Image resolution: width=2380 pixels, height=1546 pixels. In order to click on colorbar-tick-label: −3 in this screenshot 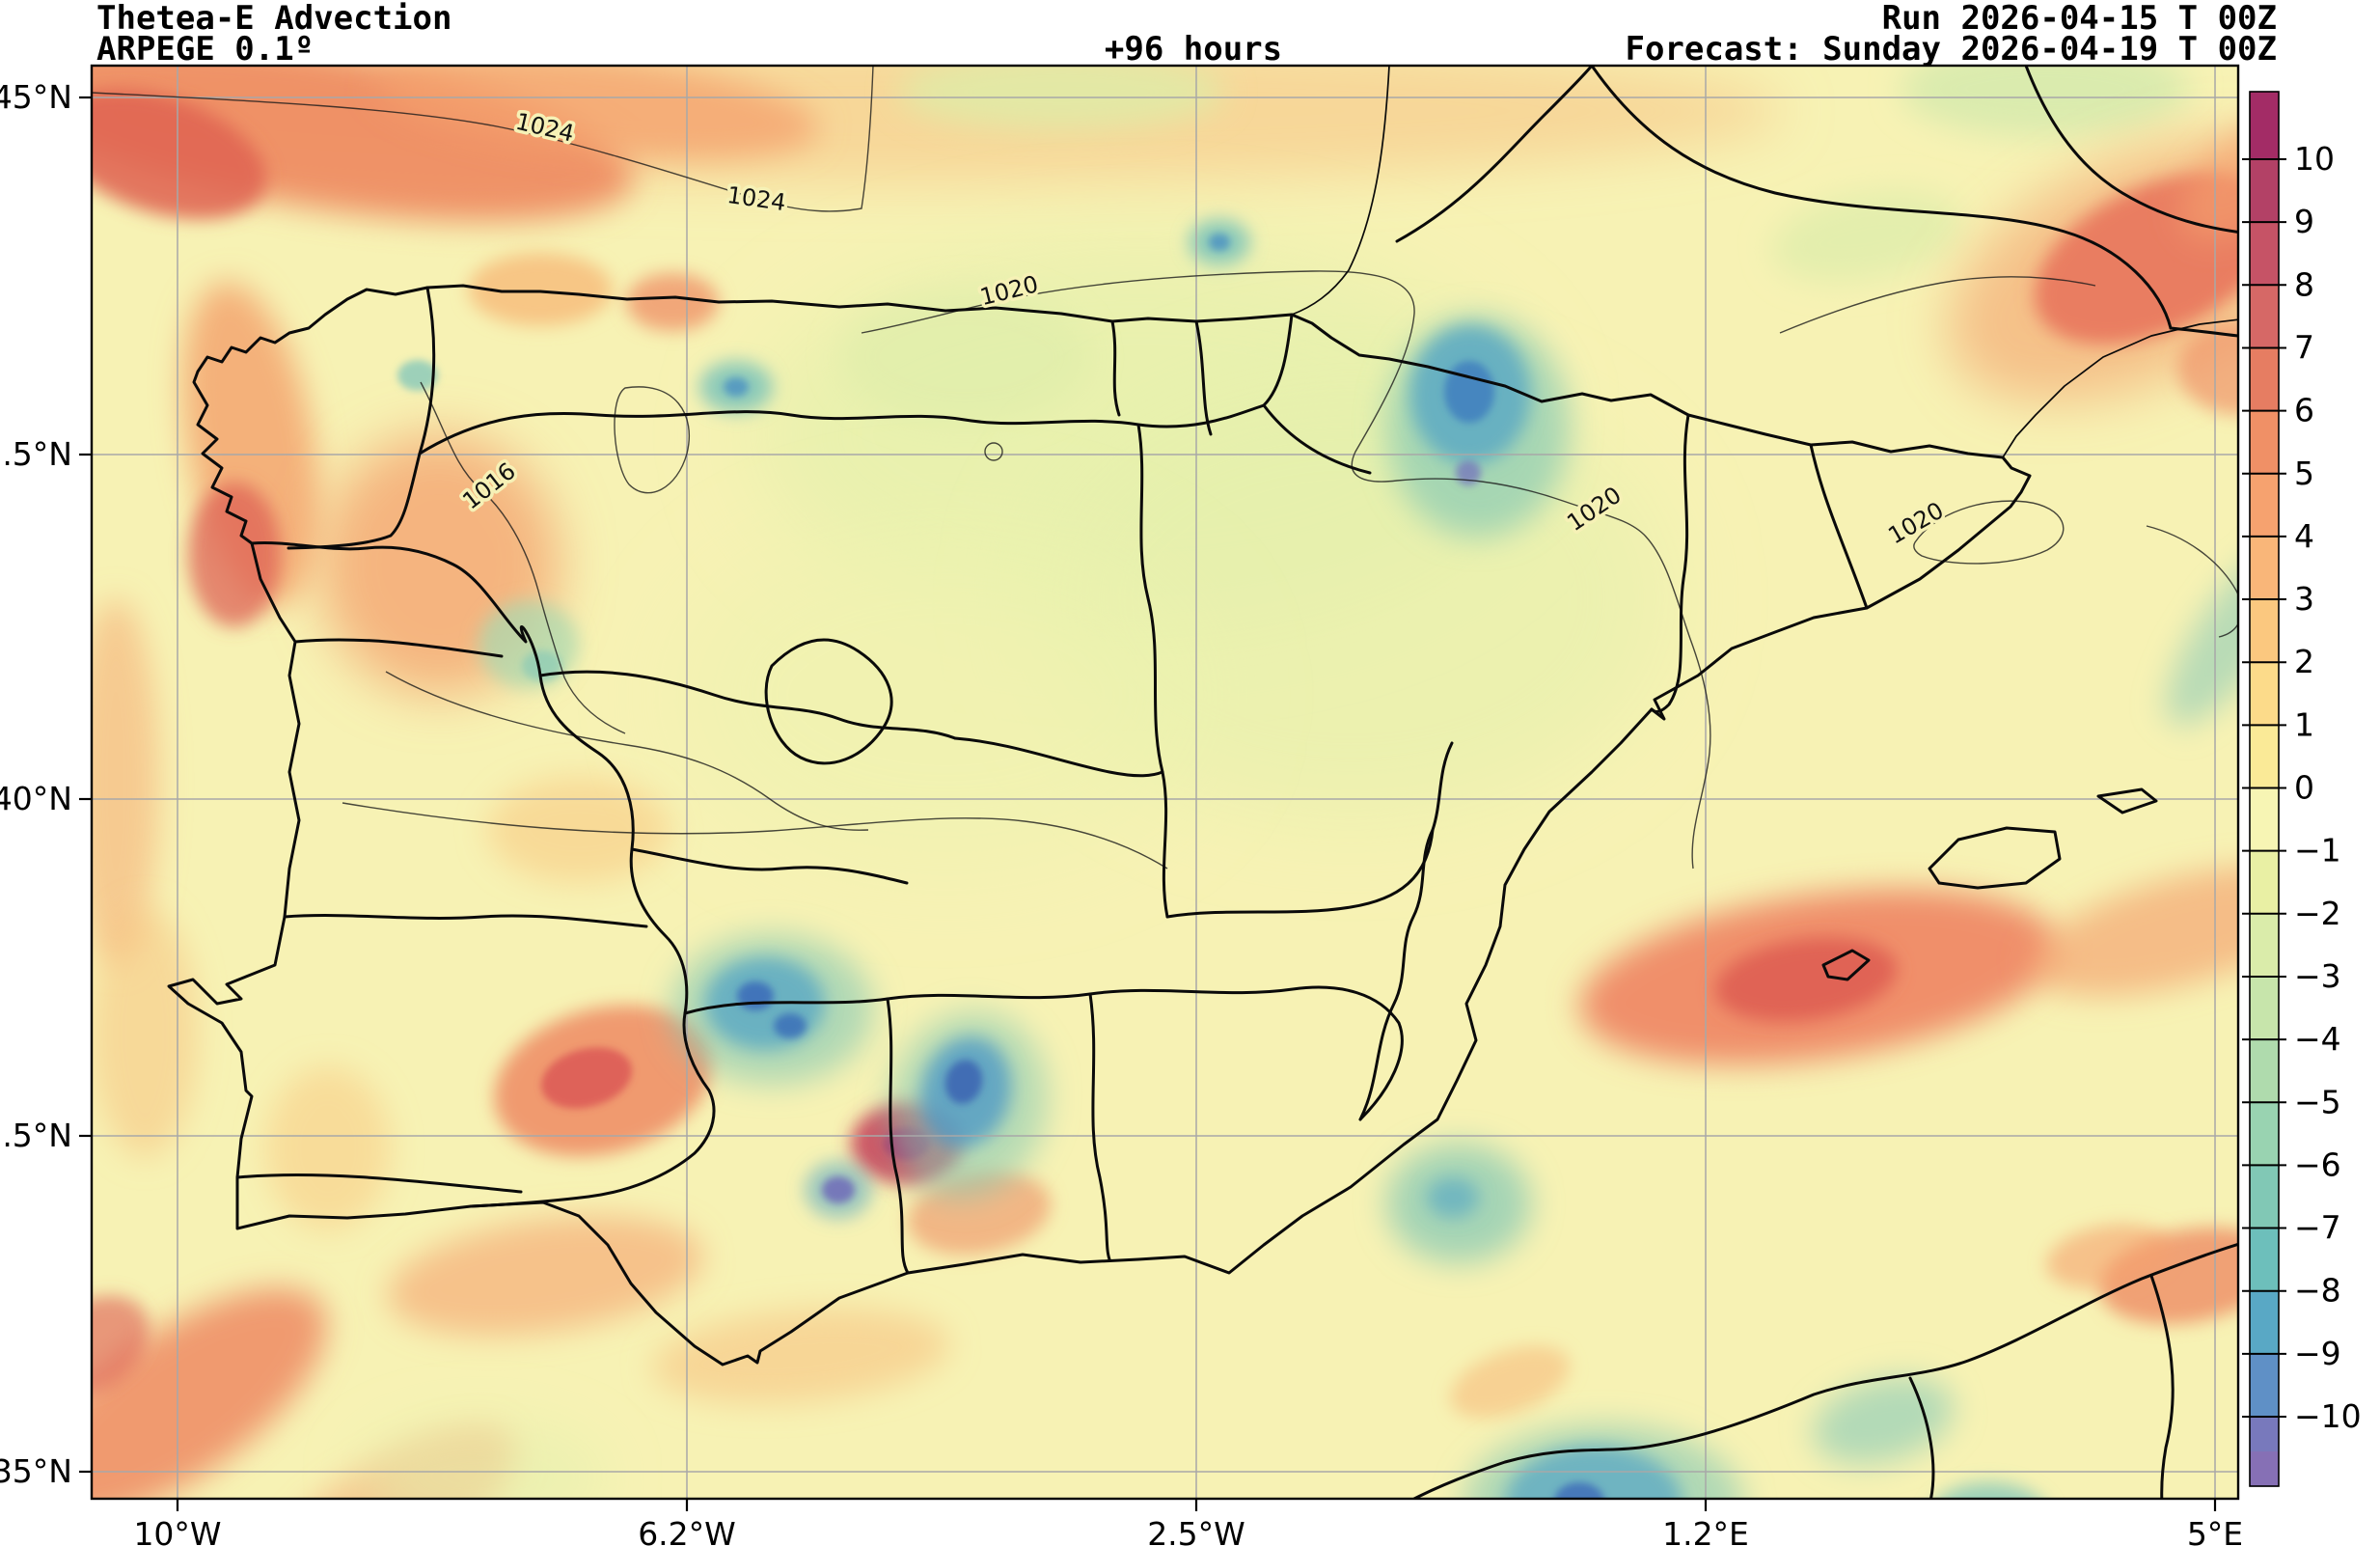, I will do `click(2317, 976)`.